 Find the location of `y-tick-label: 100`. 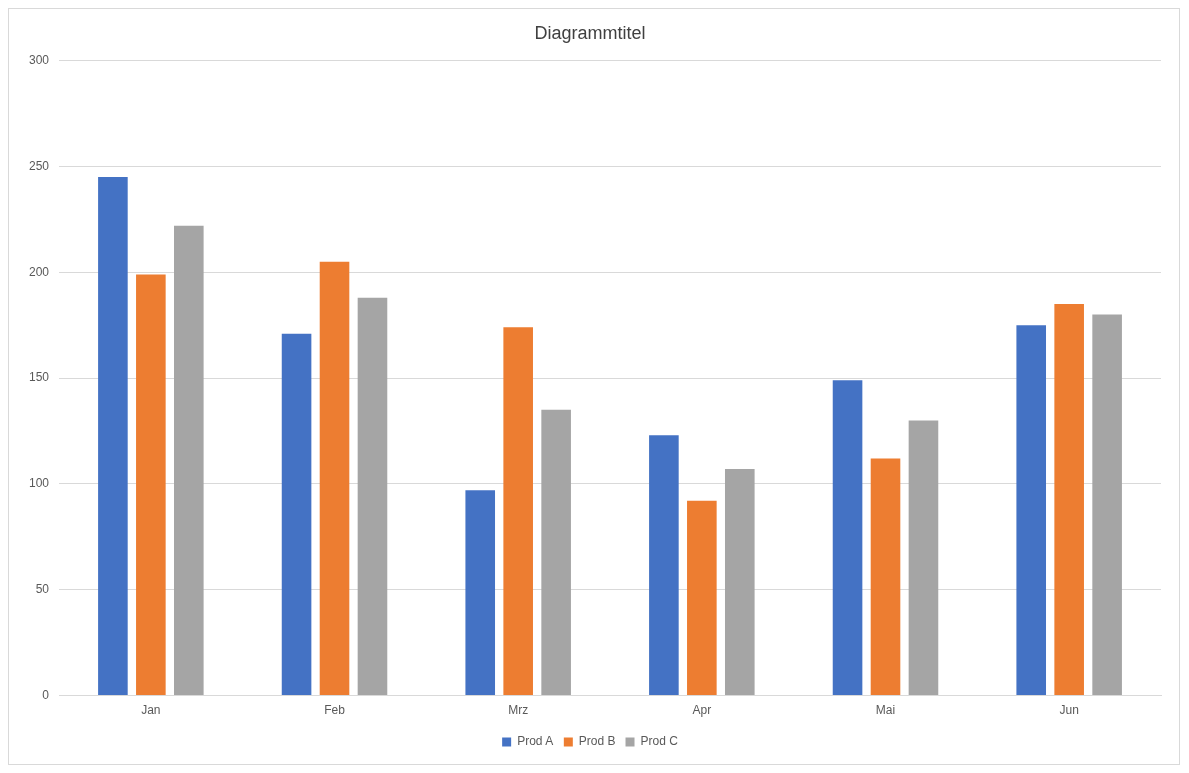

y-tick-label: 100 is located at coordinates (39, 483).